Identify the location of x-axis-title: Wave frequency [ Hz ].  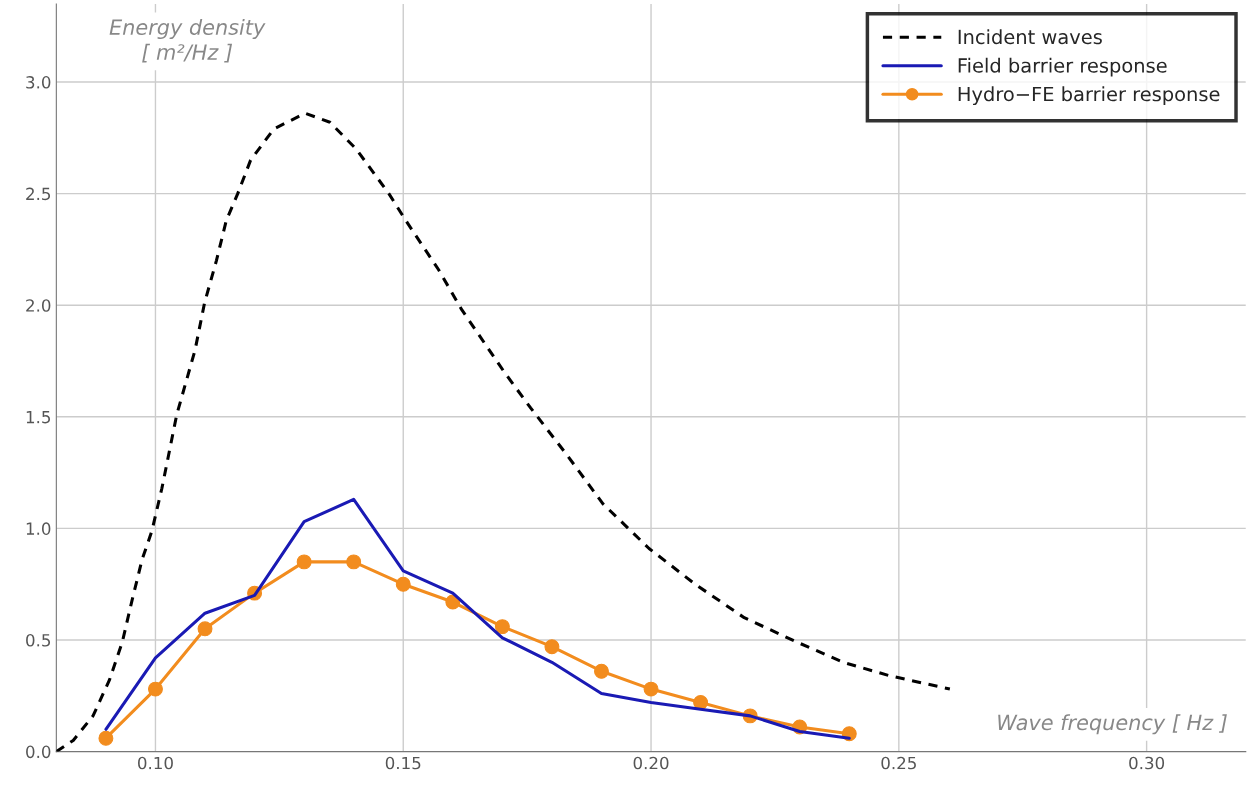
(1112, 724).